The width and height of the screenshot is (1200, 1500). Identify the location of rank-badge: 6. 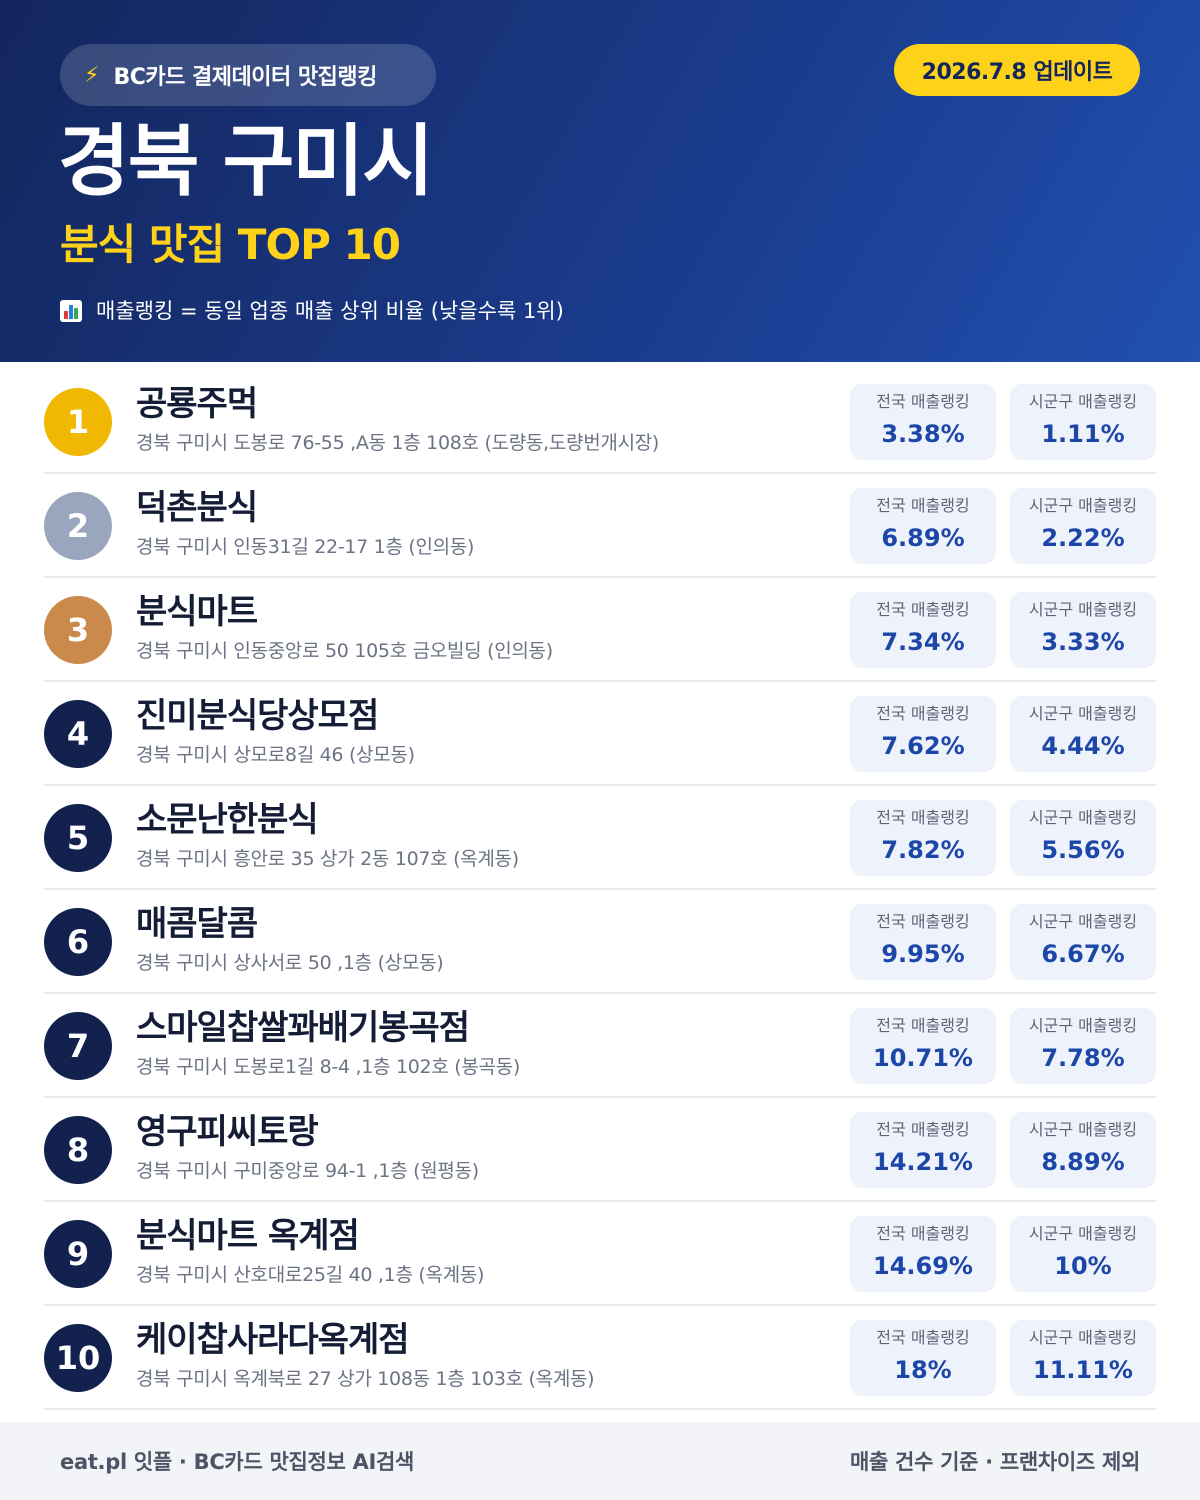
(78, 942).